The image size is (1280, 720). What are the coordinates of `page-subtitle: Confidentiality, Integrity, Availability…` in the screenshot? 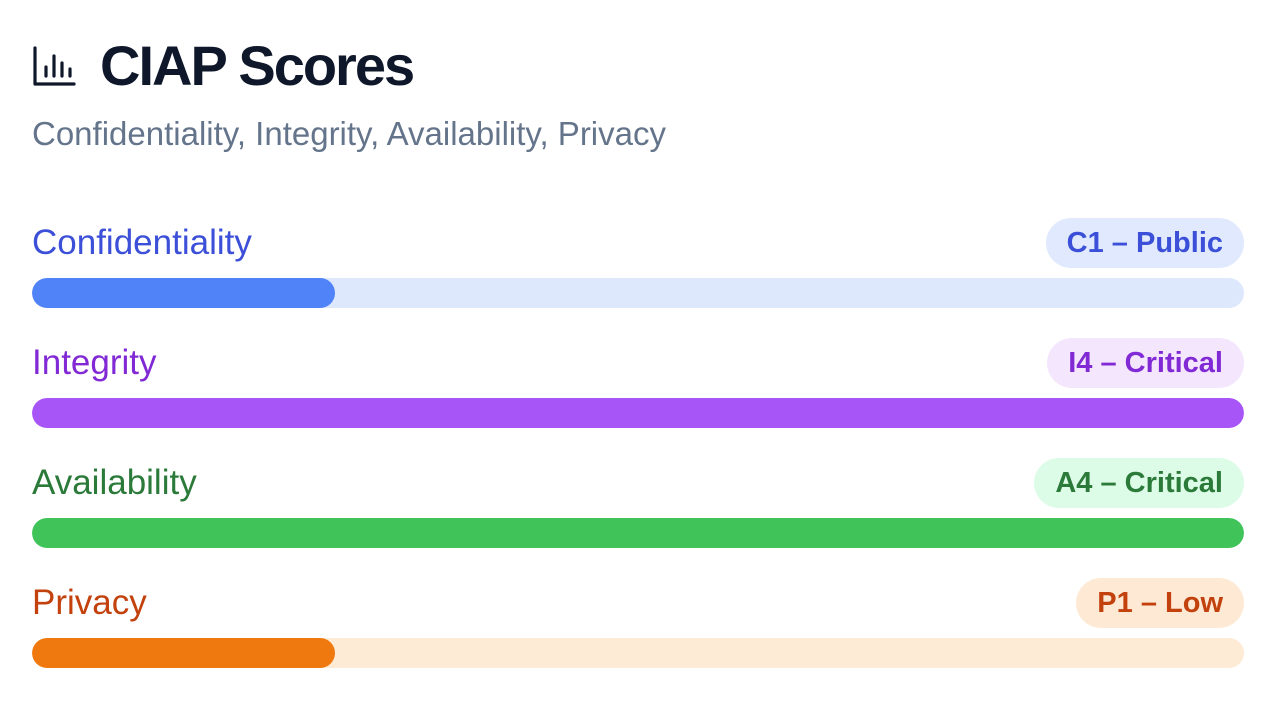 It's located at (349, 133).